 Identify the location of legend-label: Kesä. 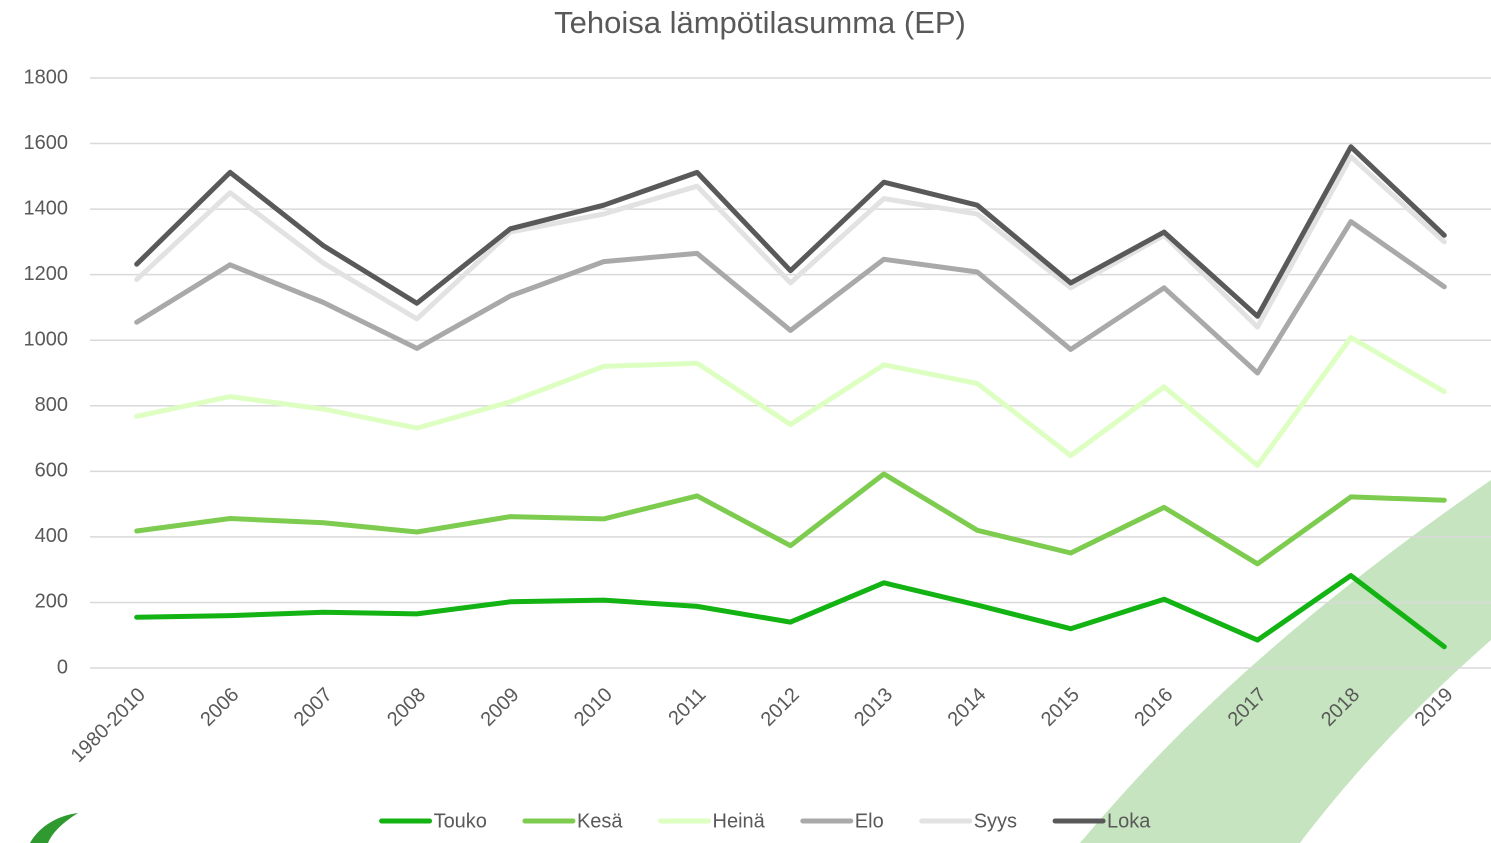
(600, 821).